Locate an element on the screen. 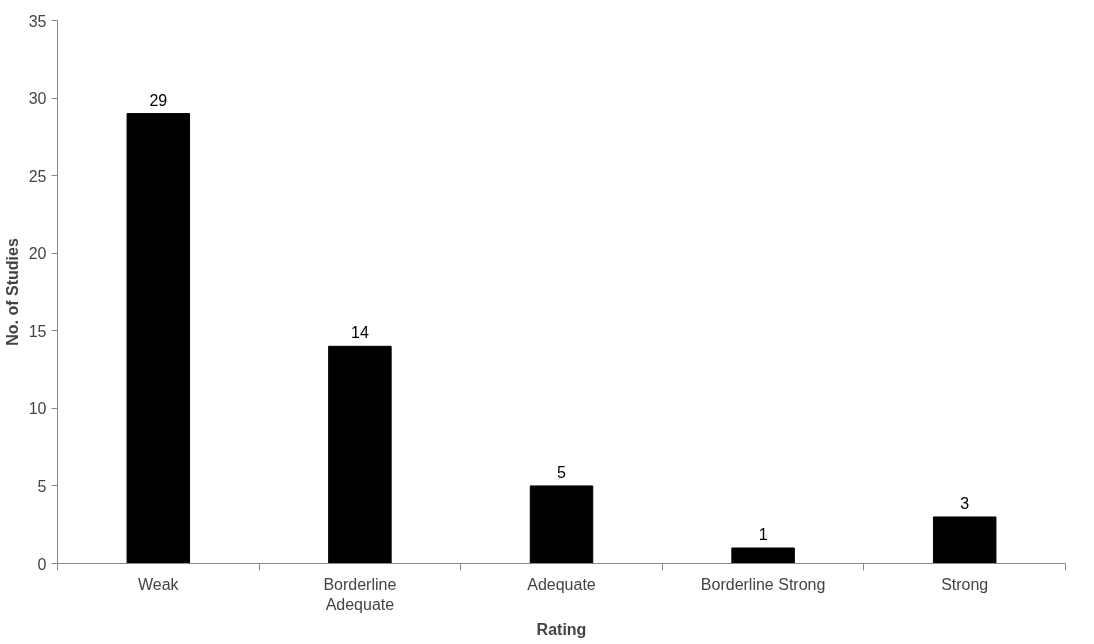 This screenshot has width=1094, height=644. x-tick-label: Adequate is located at coordinates (561, 584).